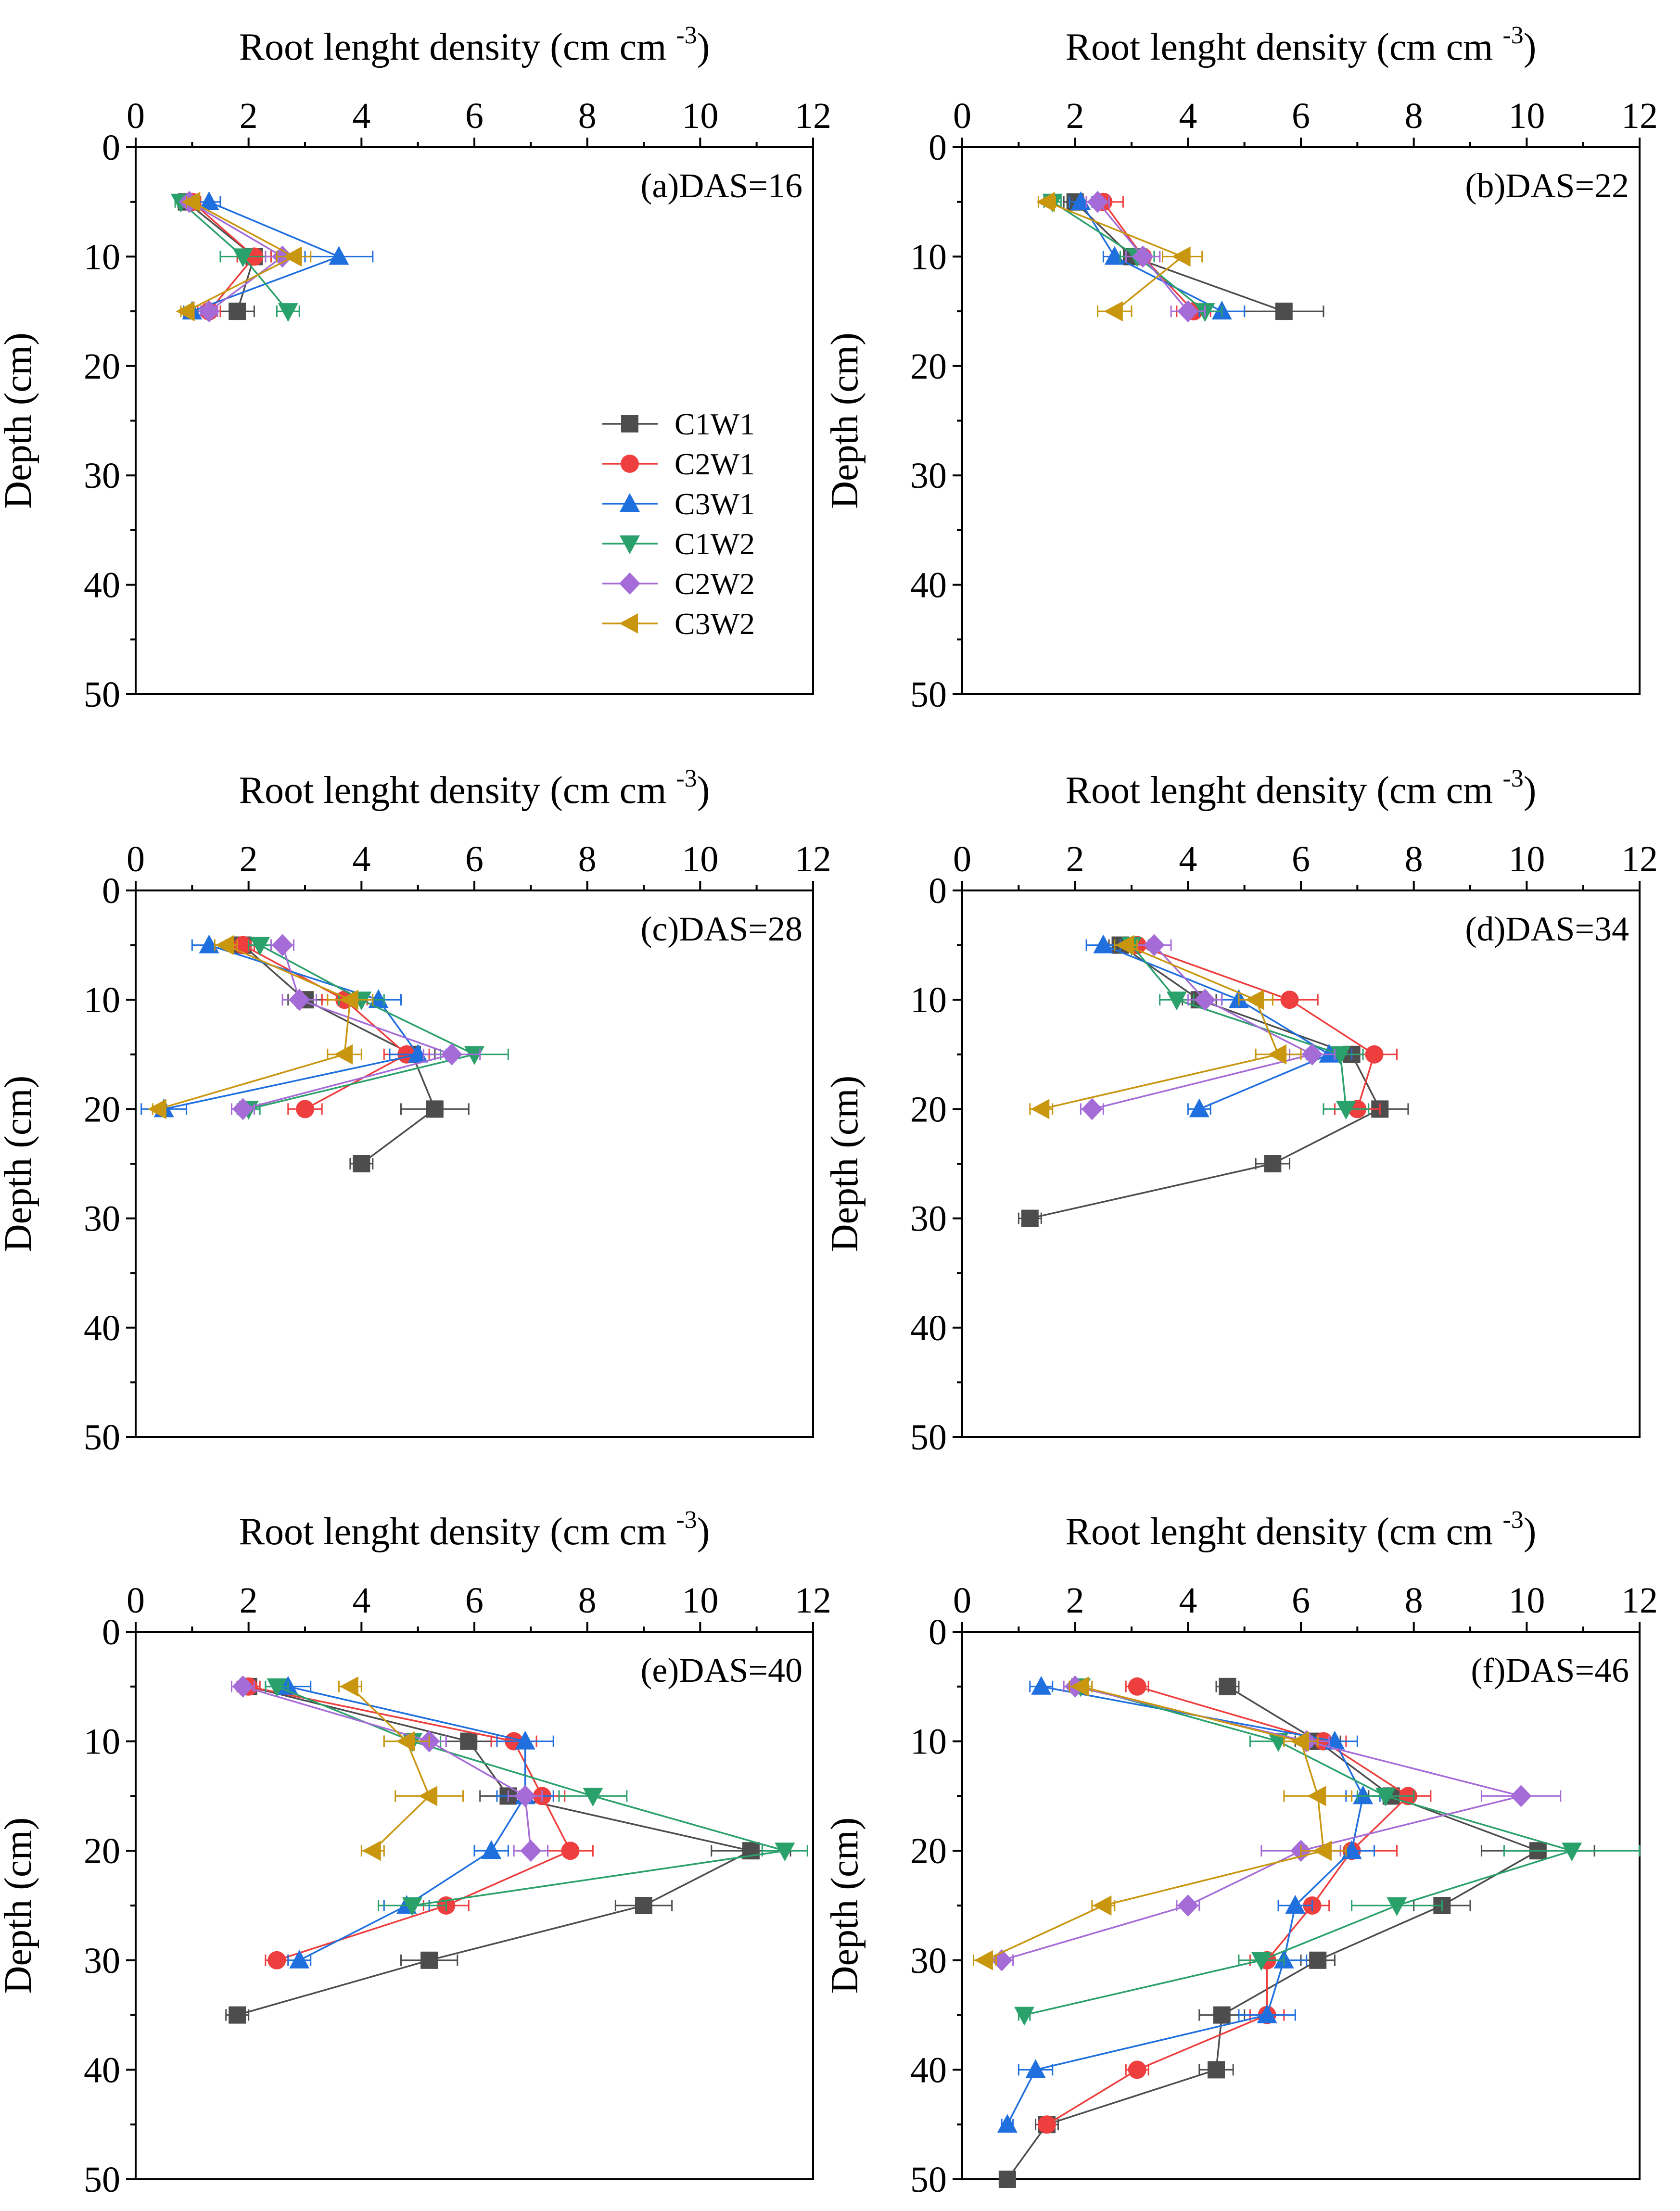  I want to click on legend-item-c3w1: C3W1, so click(678, 504).